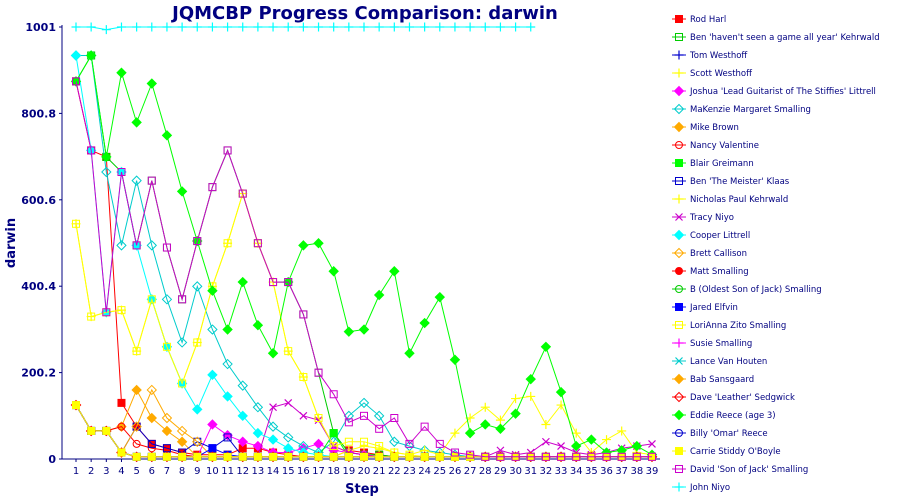  What do you see at coordinates (705, 127) in the screenshot?
I see `legend-entry: Mike Brown` at bounding box center [705, 127].